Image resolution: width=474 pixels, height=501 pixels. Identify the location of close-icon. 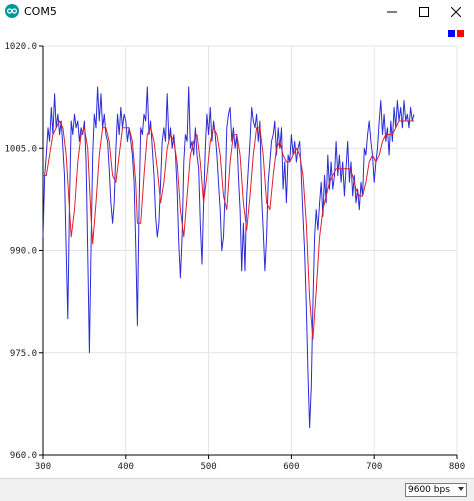
(456, 12).